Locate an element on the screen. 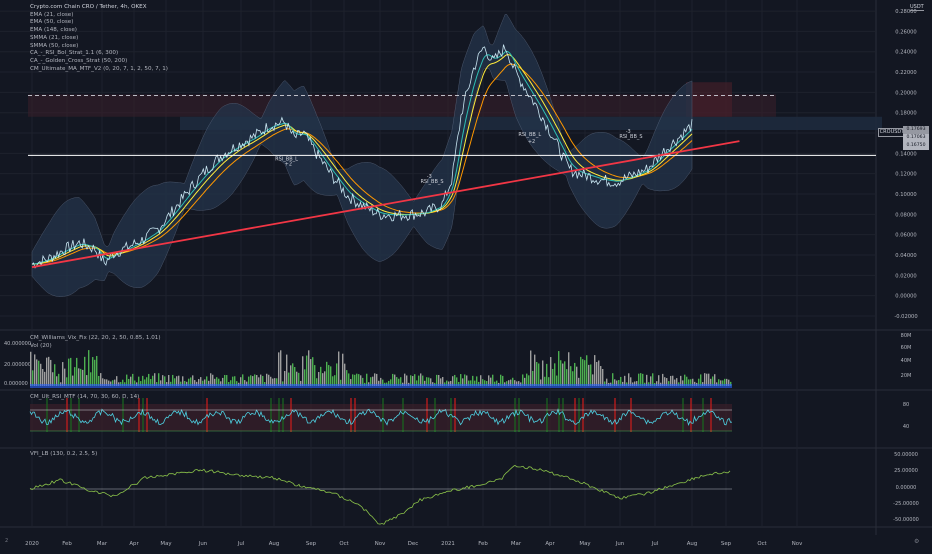 This screenshot has height=554, width=932. vol-tick-label: 20M is located at coordinates (906, 376).